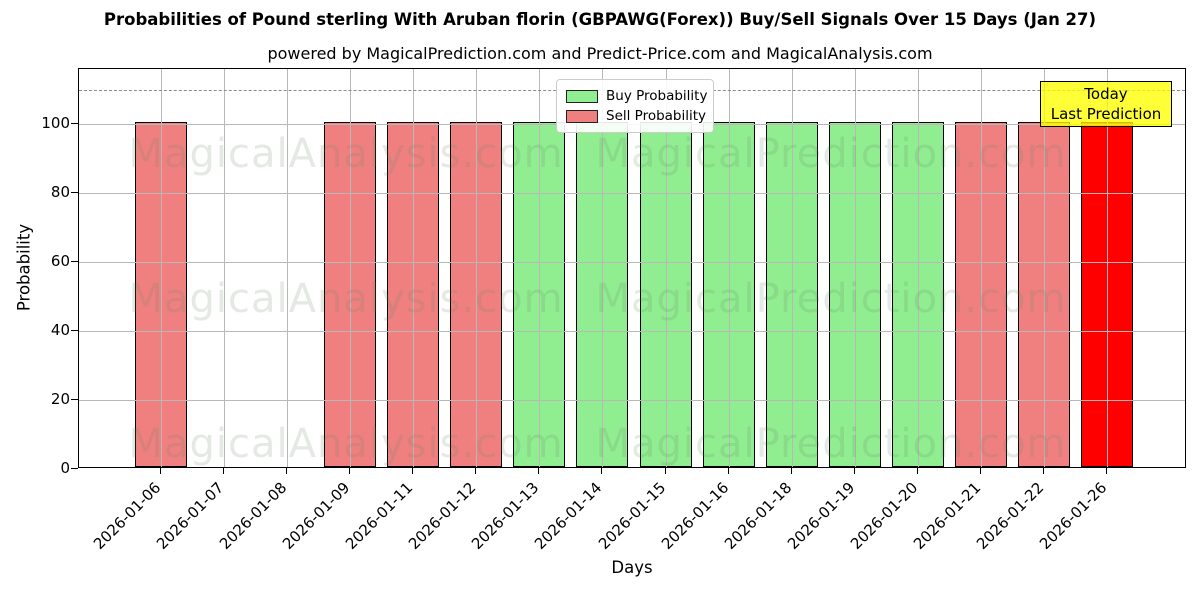  Describe the element at coordinates (65, 468) in the screenshot. I see `y-tick-label-0: 0` at that location.